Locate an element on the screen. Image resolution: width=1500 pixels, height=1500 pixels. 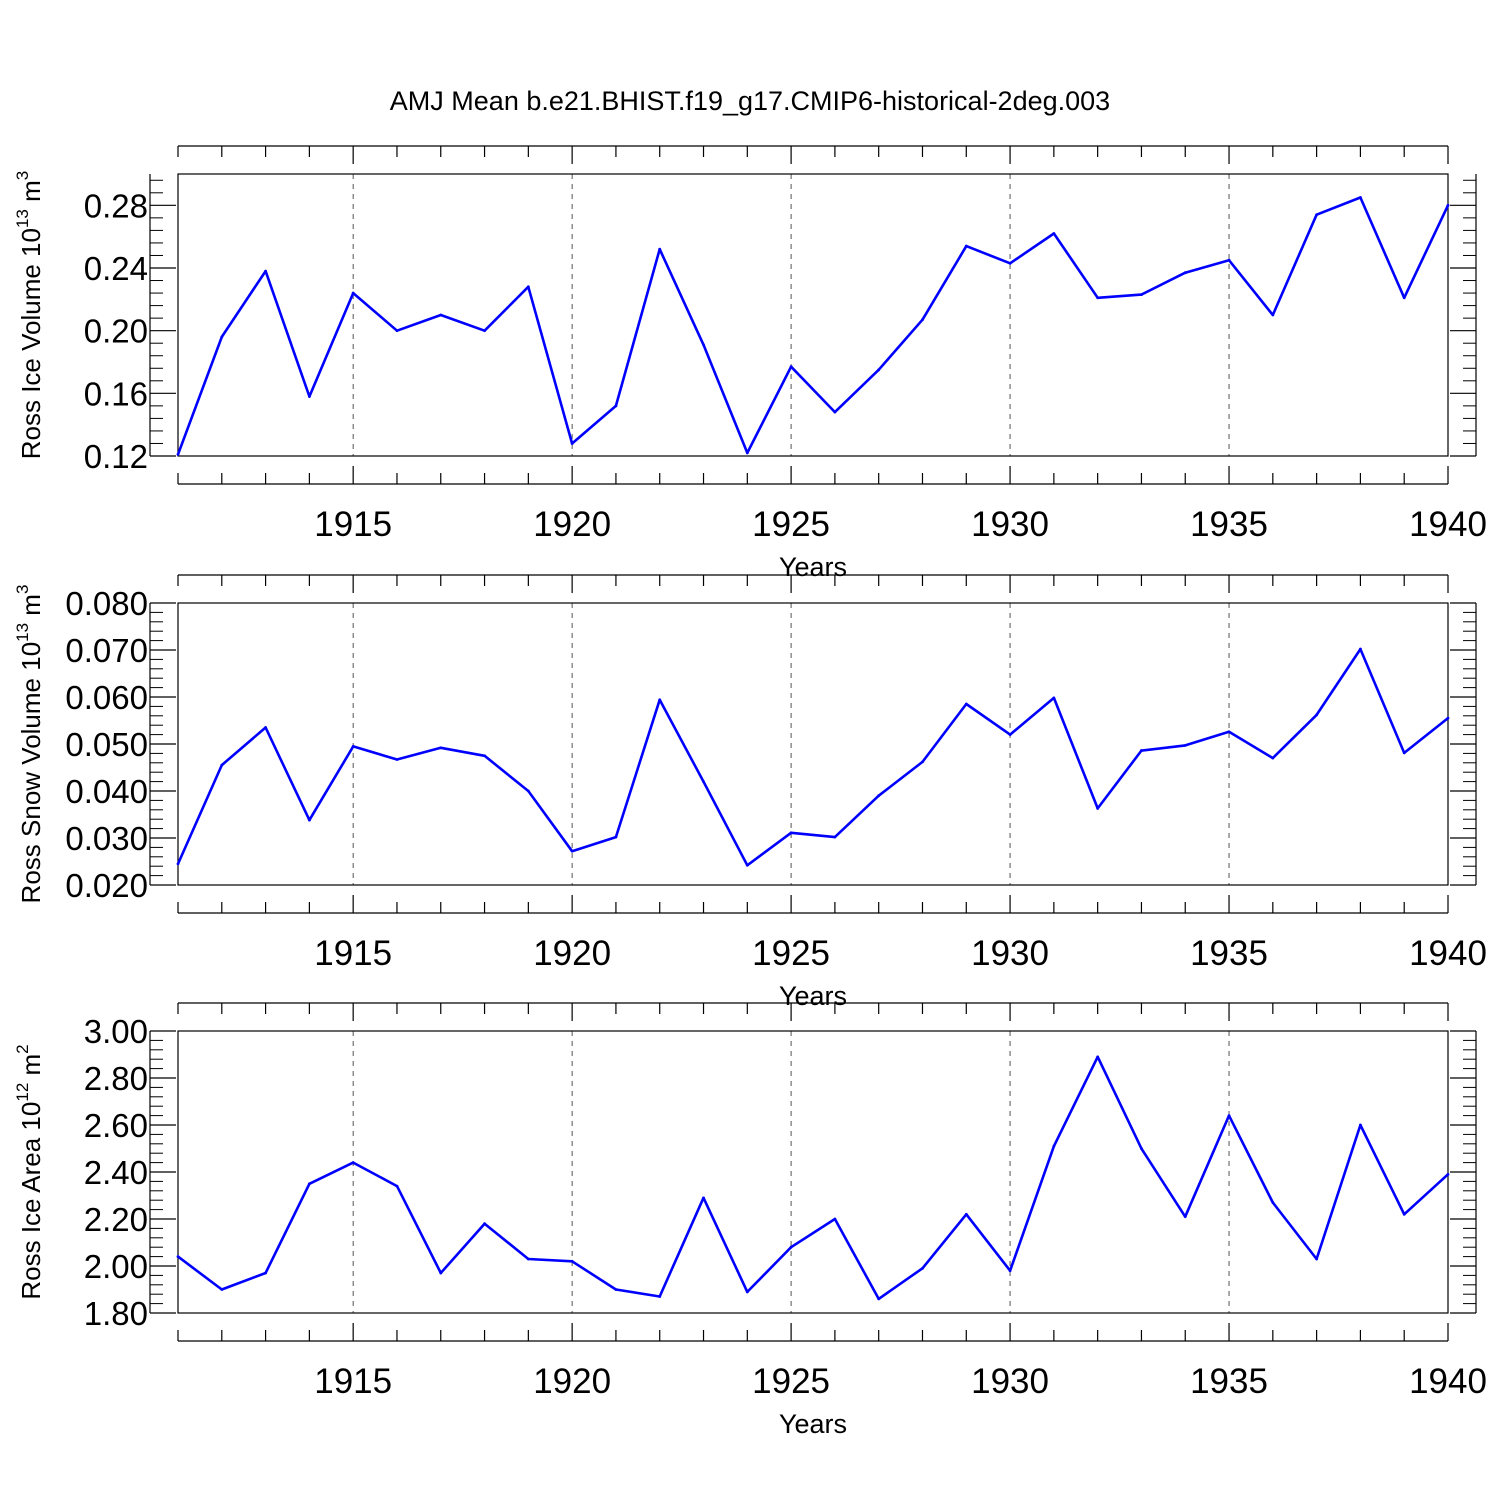
y-tick-label: 0.20 is located at coordinates (116, 331).